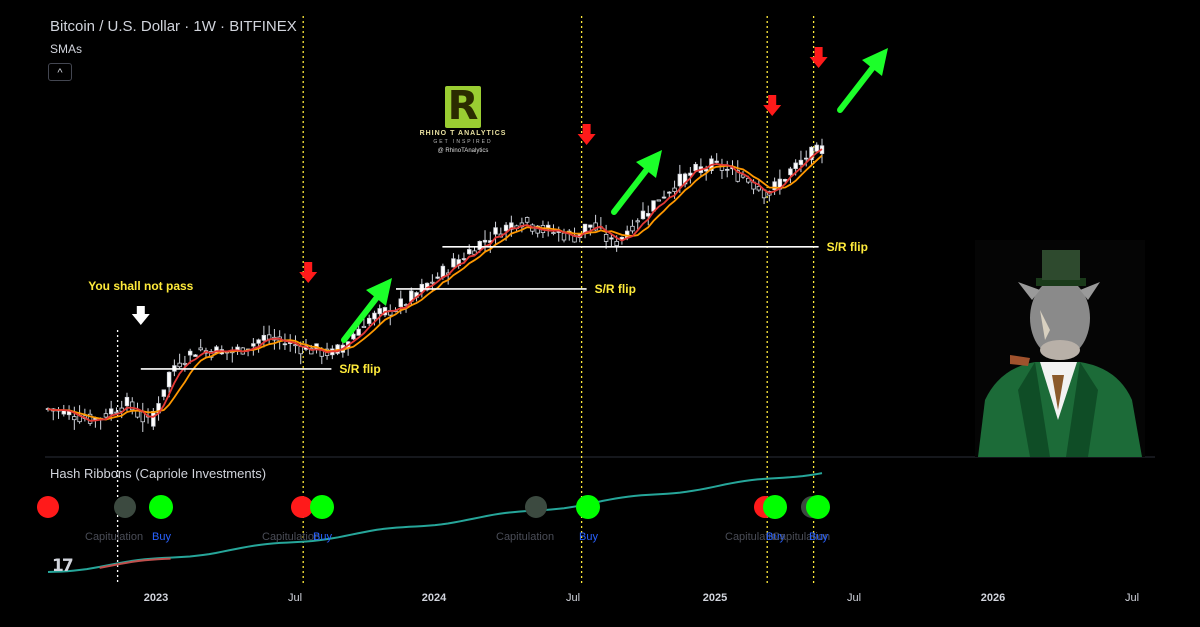 The height and width of the screenshot is (627, 1200). Describe the element at coordinates (715, 598) in the screenshot. I see `x-axis-tick: 2025` at that location.